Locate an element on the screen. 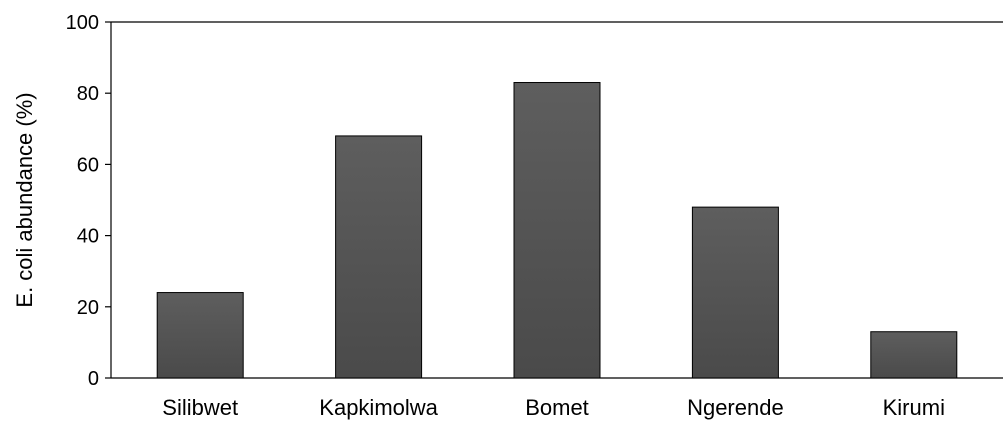  bar-kapkimolwa is located at coordinates (379, 257).